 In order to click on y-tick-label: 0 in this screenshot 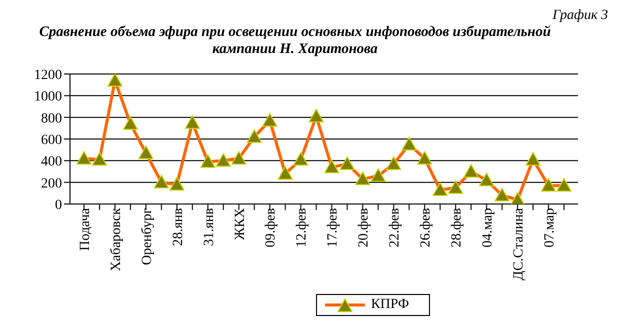, I will do `click(58, 205)`.